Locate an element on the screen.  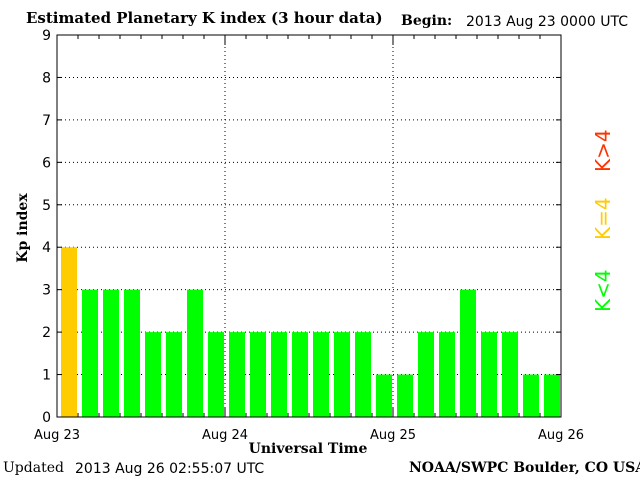
y-tick-label: 5 is located at coordinates (46, 206).